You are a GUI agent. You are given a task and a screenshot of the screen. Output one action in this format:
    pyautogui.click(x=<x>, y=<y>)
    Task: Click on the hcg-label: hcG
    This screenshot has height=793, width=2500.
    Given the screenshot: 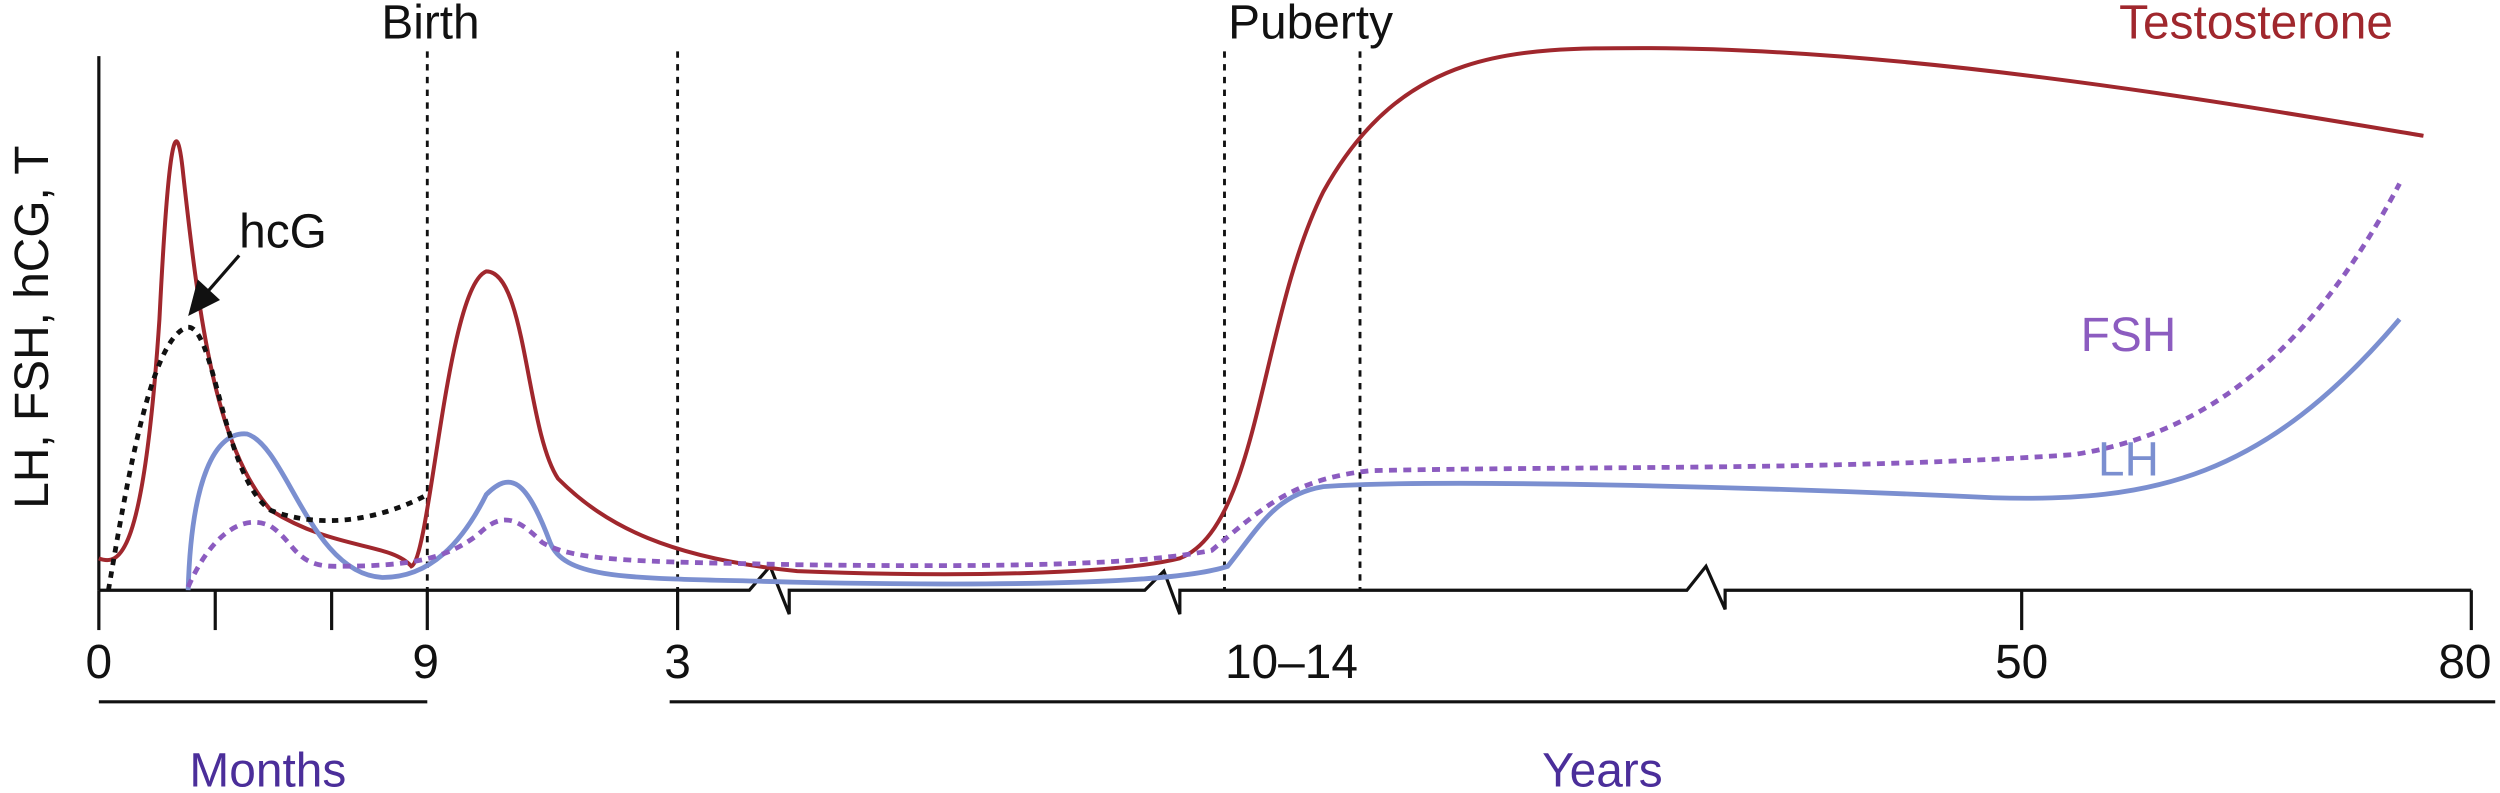 What is the action you would take?
    pyautogui.click(x=283, y=231)
    